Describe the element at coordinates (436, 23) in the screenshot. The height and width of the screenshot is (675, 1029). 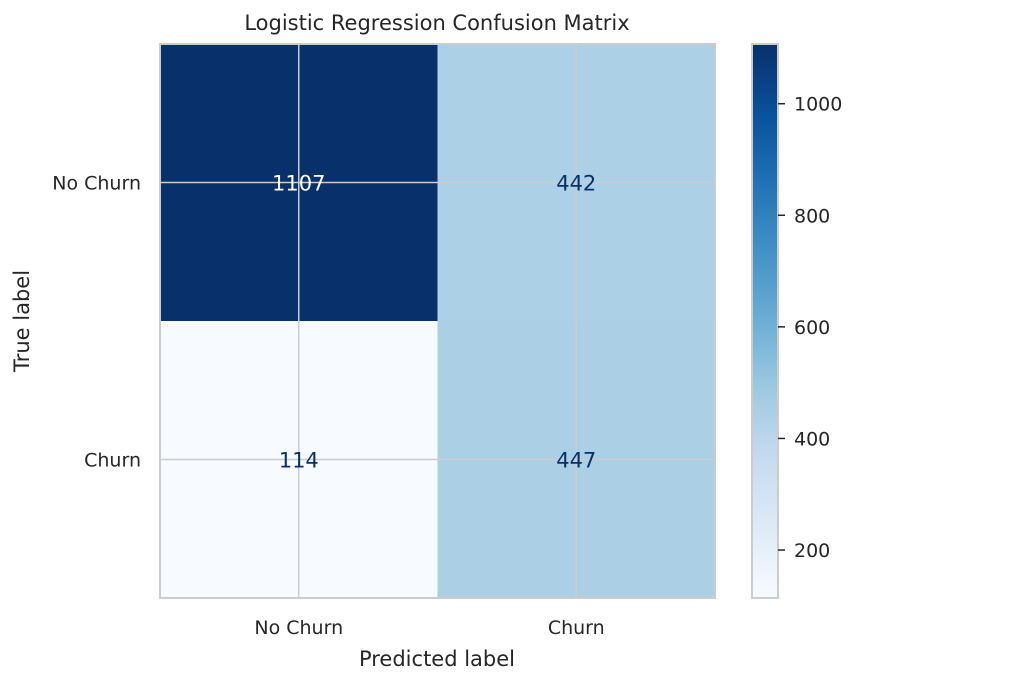
I see `chart-title: Logistic Regression Confusion Matrix` at that location.